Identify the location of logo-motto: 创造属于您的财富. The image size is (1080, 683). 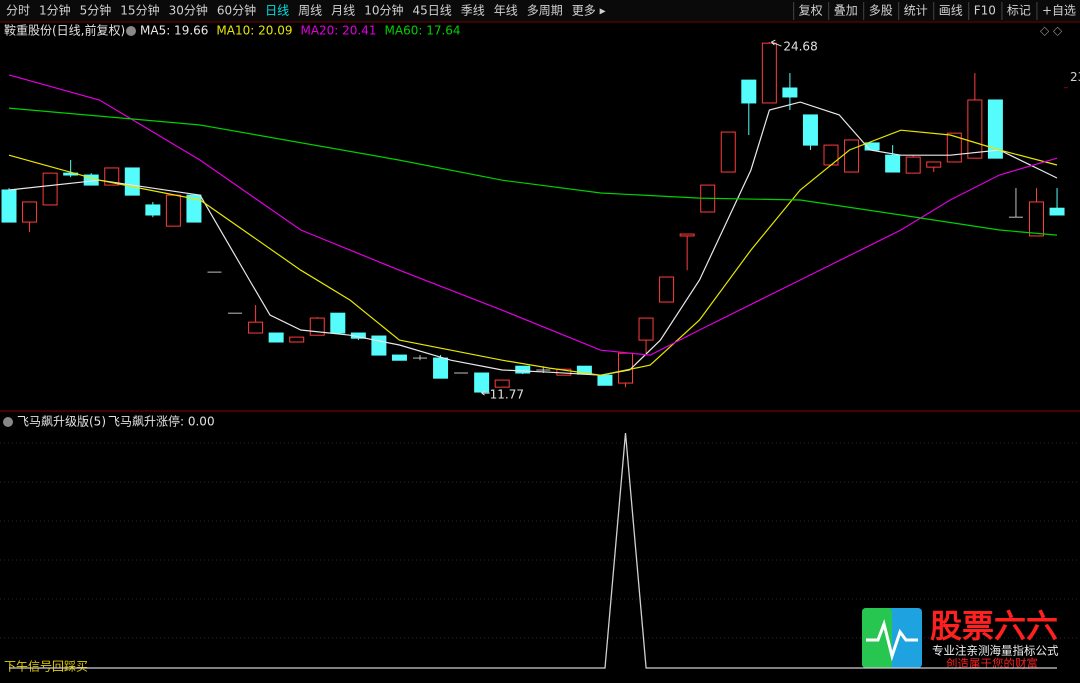
(992, 664).